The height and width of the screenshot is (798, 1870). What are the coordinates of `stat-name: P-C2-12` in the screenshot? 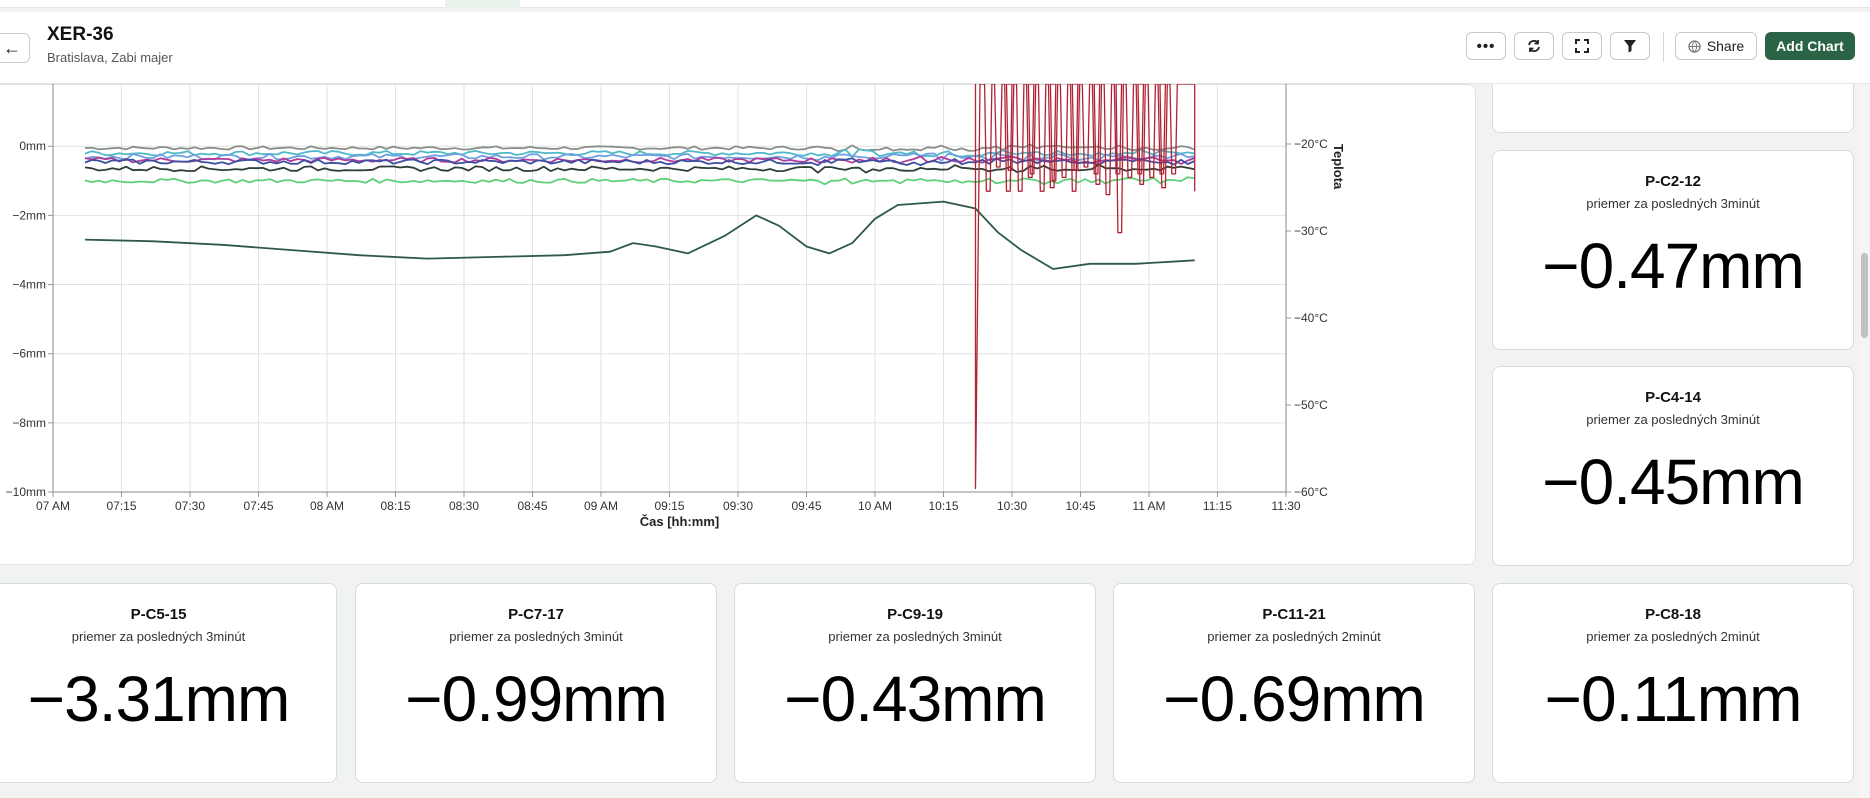 It's located at (1673, 181).